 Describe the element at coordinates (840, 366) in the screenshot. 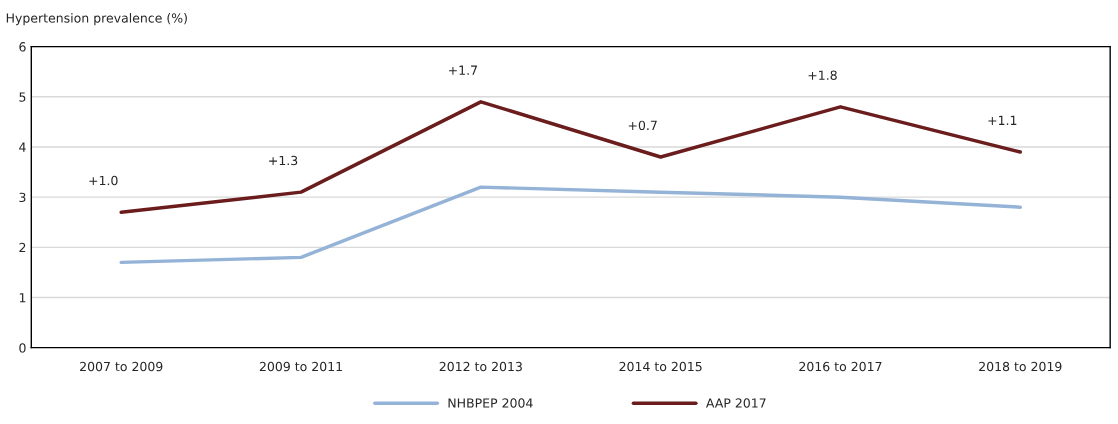

I see `x-tick-label: 2016 to 2017` at that location.